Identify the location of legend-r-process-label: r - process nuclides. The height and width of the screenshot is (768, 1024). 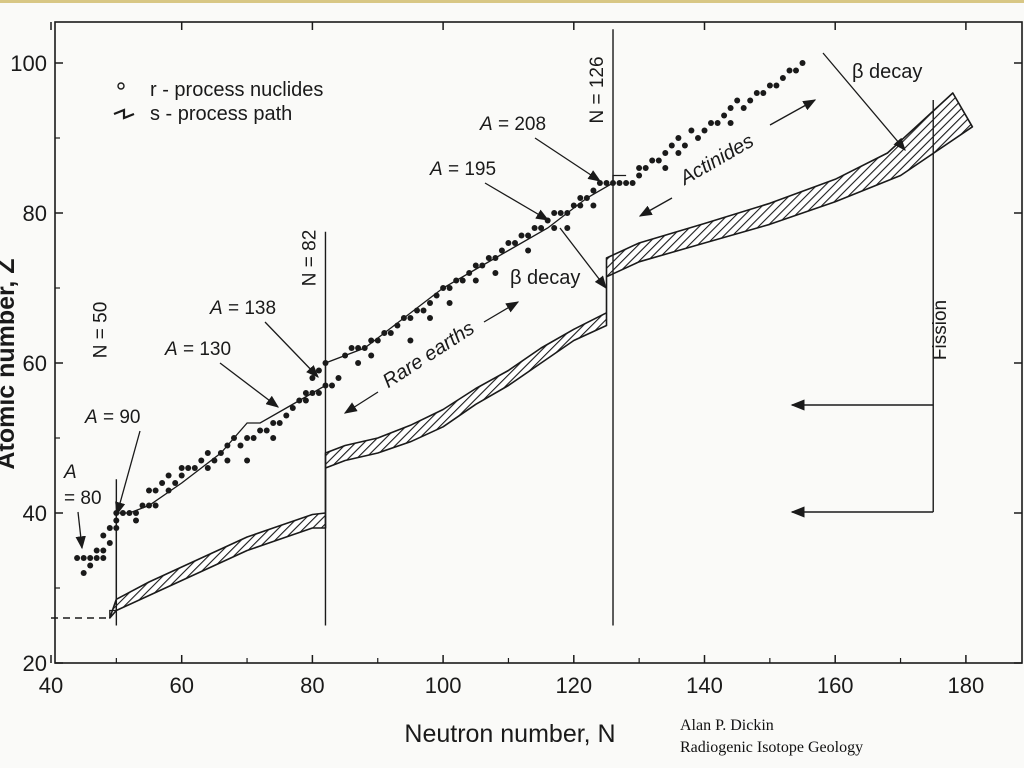
(236, 90).